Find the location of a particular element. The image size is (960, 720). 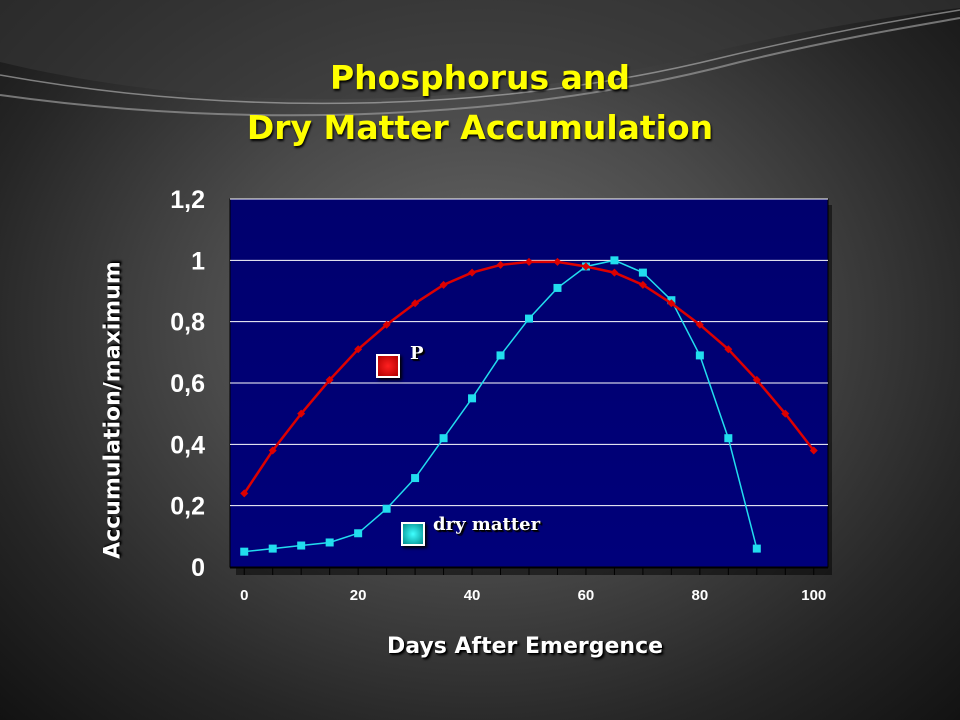

y-tick-label: 0,8 is located at coordinates (187, 323).